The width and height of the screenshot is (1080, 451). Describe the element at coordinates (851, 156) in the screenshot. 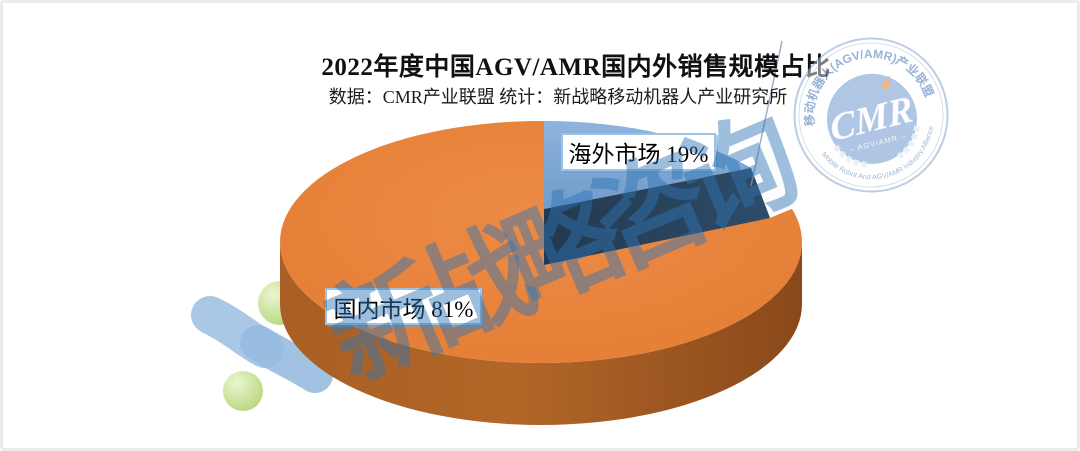

I see `laurel-left-icon` at that location.